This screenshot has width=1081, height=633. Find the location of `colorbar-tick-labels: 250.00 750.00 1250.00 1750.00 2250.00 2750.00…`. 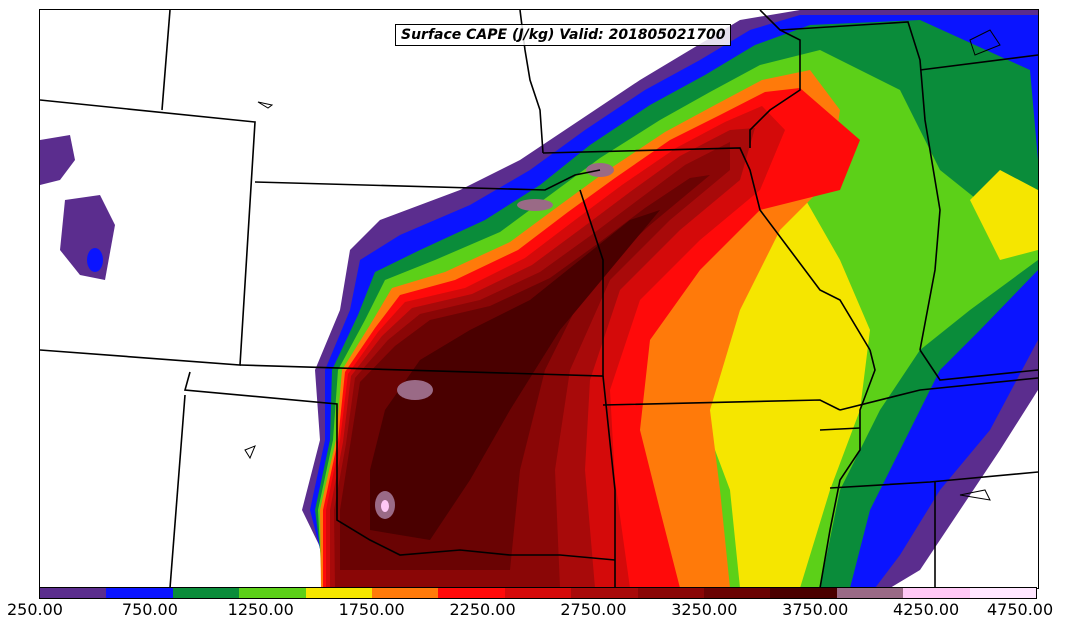

colorbar-tick-labels: 250.00 750.00 1250.00 1750.00 2250.00 2750.00… is located at coordinates (540, 611).